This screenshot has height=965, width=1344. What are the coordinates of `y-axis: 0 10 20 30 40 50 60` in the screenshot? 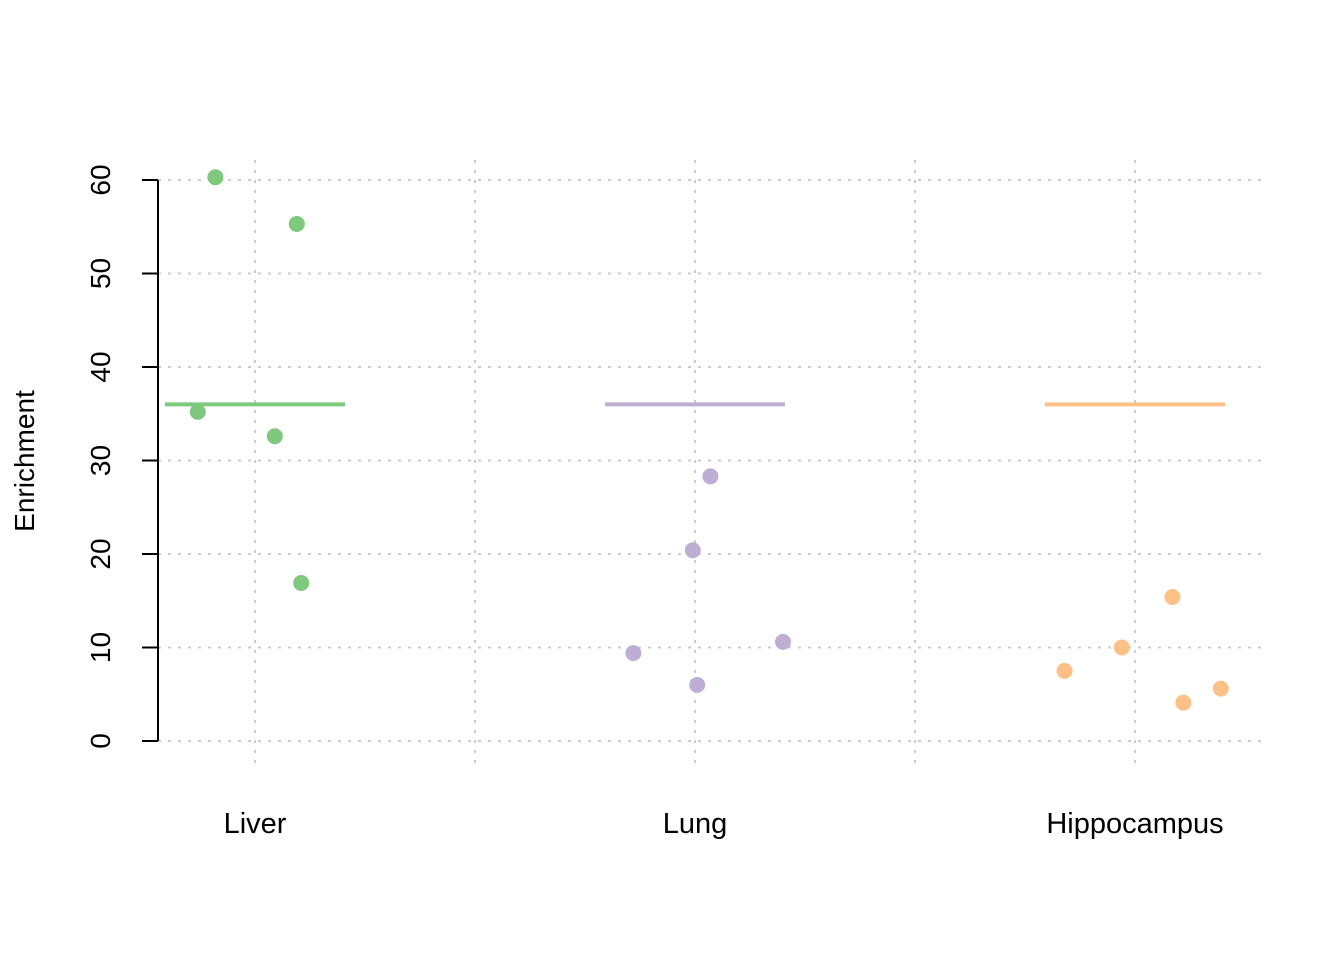 It's located at (122, 456).